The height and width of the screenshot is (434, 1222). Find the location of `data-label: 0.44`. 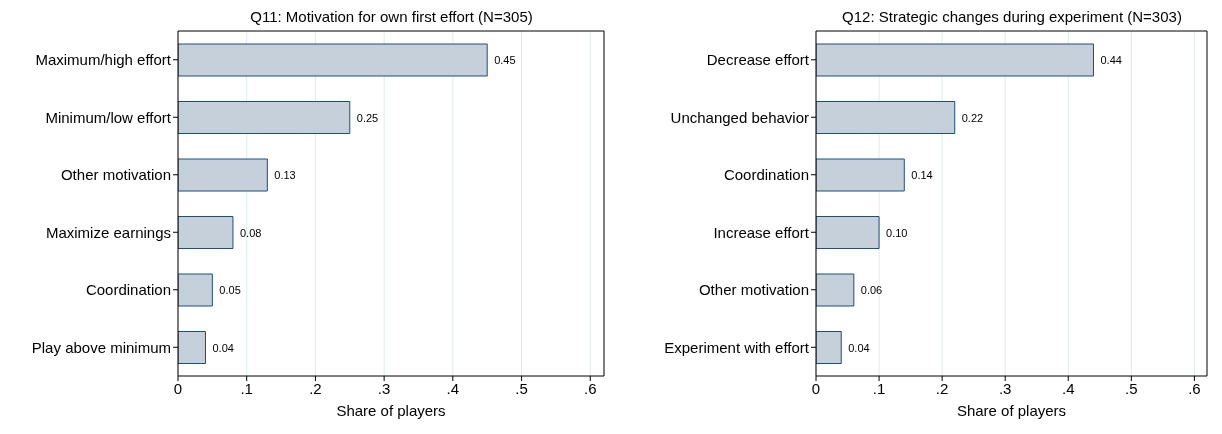

data-label: 0.44 is located at coordinates (1111, 60).